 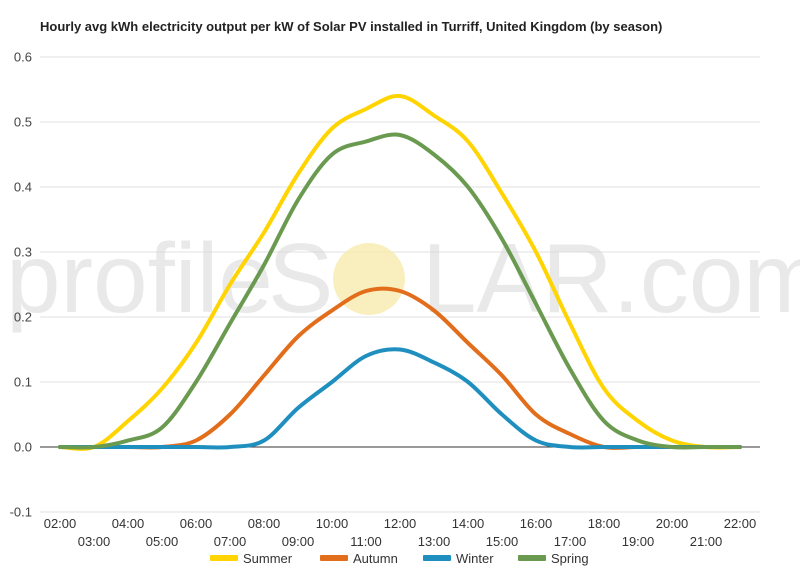 What do you see at coordinates (139, 278) in the screenshot?
I see `watermark-text-left: profile` at bounding box center [139, 278].